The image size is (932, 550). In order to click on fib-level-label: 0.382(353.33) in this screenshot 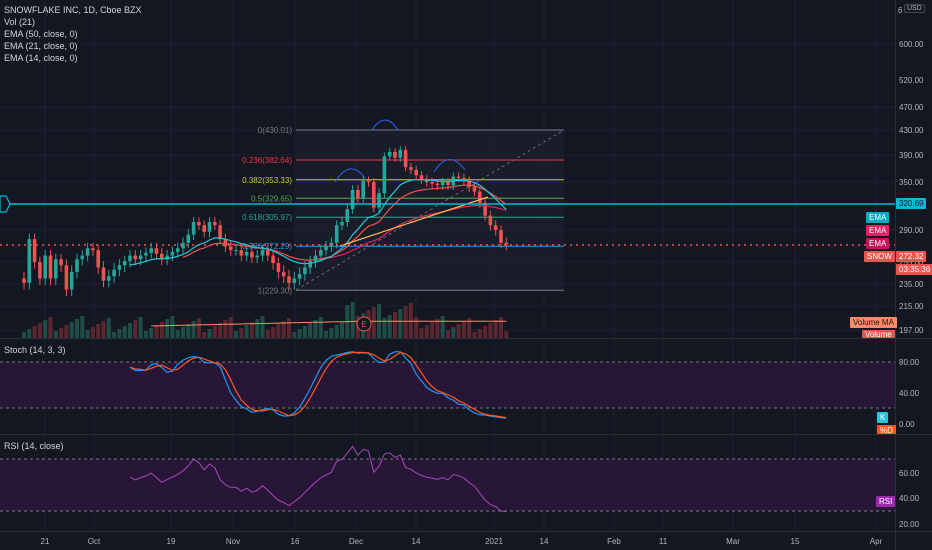, I will do `click(267, 180)`.